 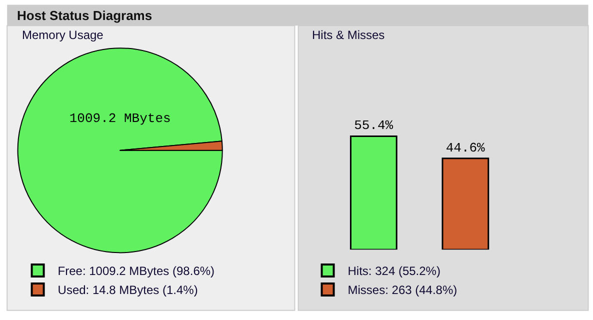 I want to click on data-label: 44.6%, so click(x=466, y=148).